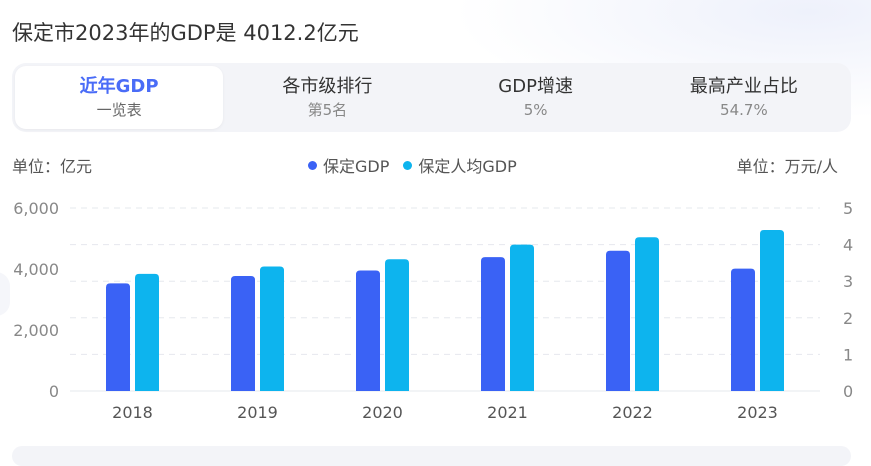 The width and height of the screenshot is (871, 466). Describe the element at coordinates (382, 412) in the screenshot. I see `x-category-label: 2020` at that location.